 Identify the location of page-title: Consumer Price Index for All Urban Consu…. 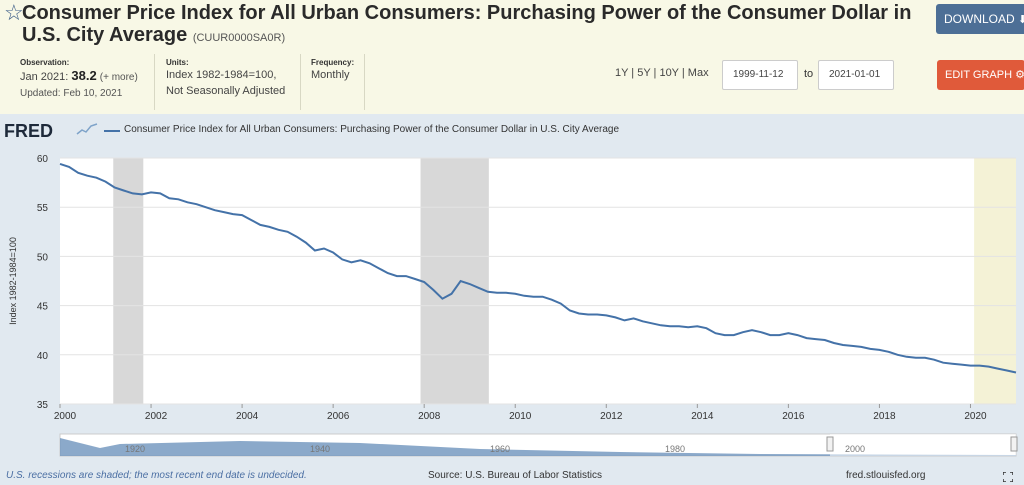
(477, 25).